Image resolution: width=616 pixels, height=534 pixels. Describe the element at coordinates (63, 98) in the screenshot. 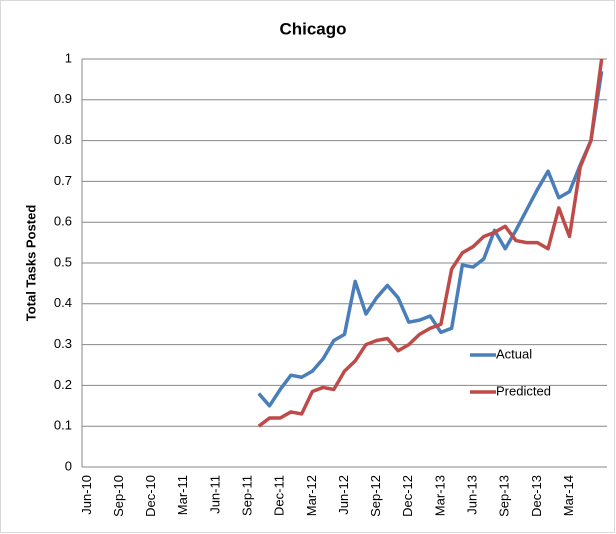

I see `y-tick-label: 0.9` at that location.